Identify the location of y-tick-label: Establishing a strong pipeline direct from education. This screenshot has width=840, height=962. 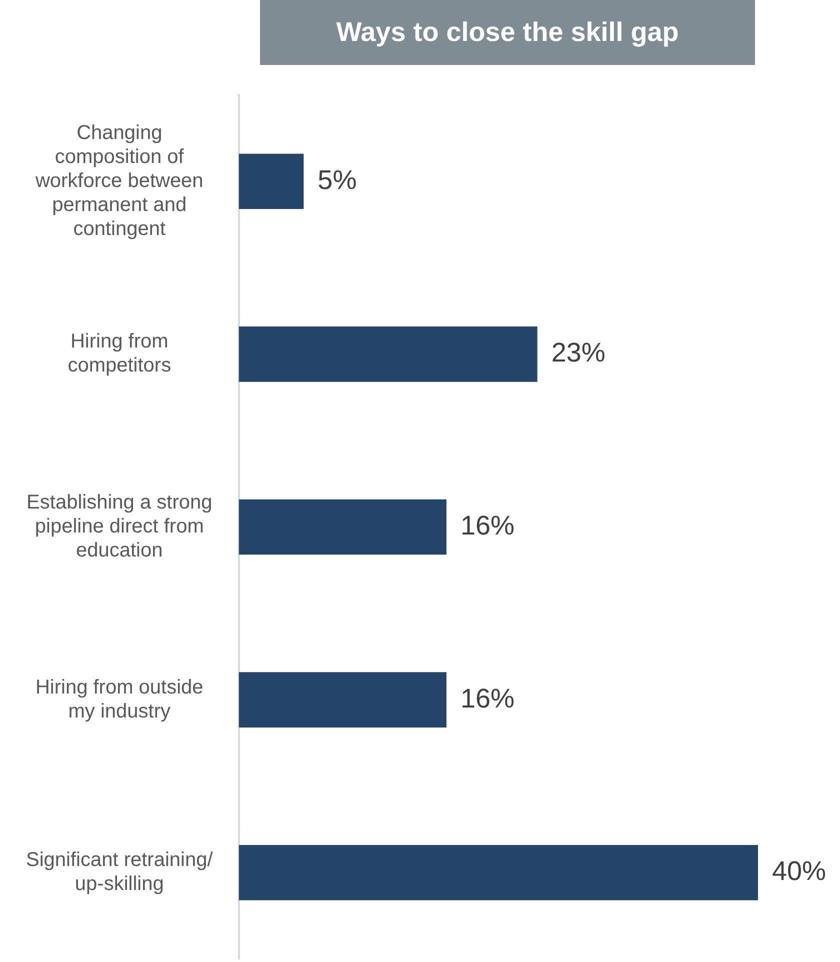
(119, 527).